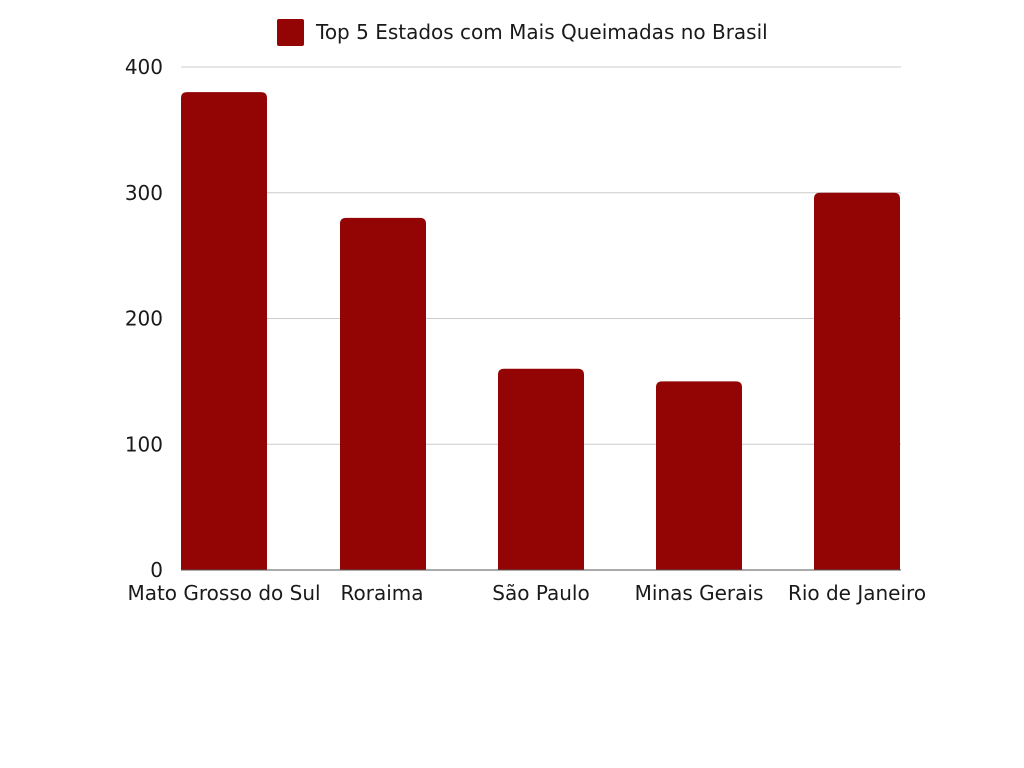 The image size is (1024, 768). What do you see at coordinates (383, 393) in the screenshot?
I see `bar-roraima` at bounding box center [383, 393].